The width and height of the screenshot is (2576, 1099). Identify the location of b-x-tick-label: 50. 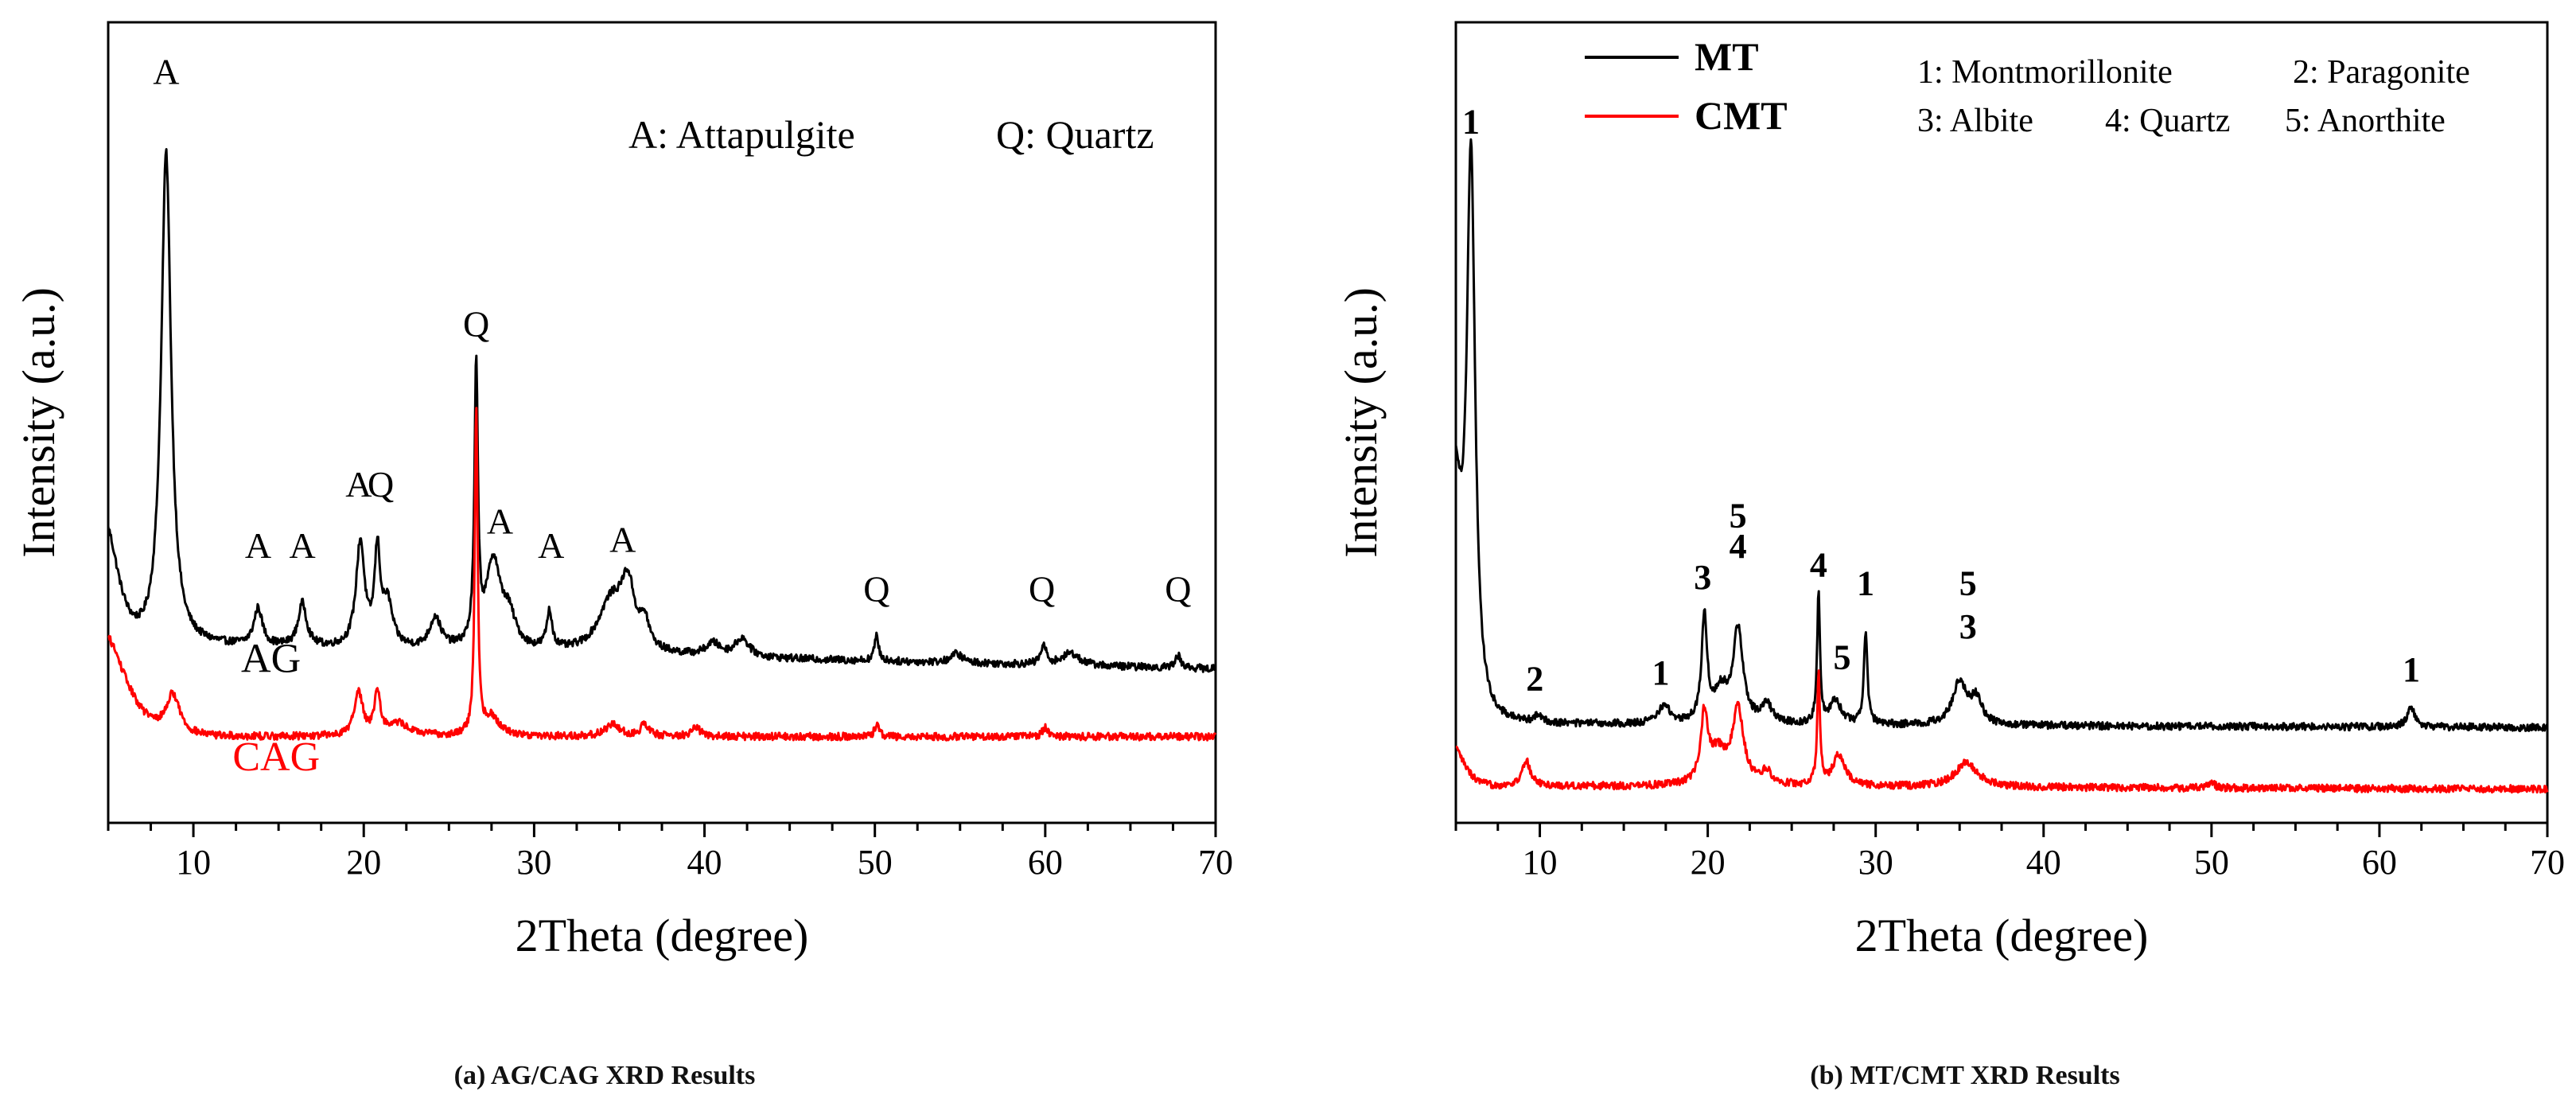
(2212, 863).